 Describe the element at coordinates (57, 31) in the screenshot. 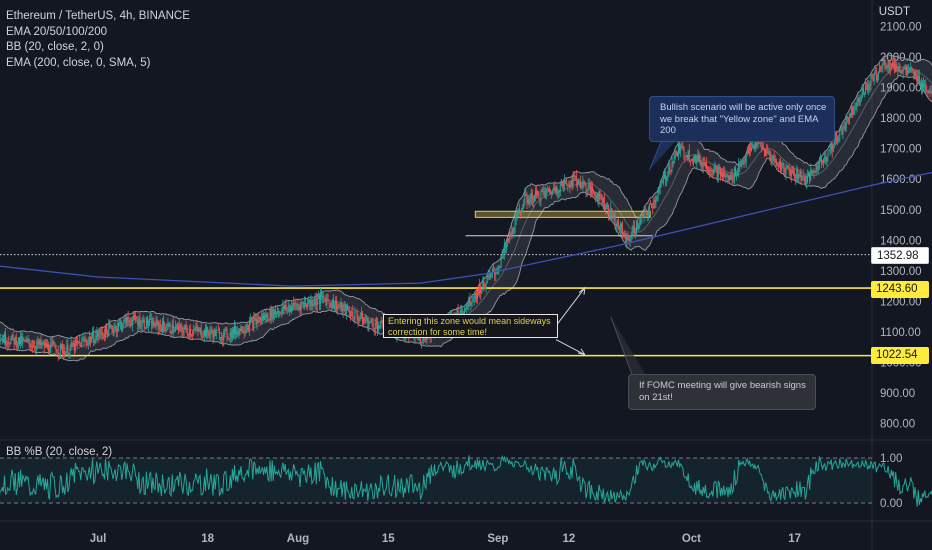

I see `legend-ema-group: EMA 20/50/100/200` at that location.